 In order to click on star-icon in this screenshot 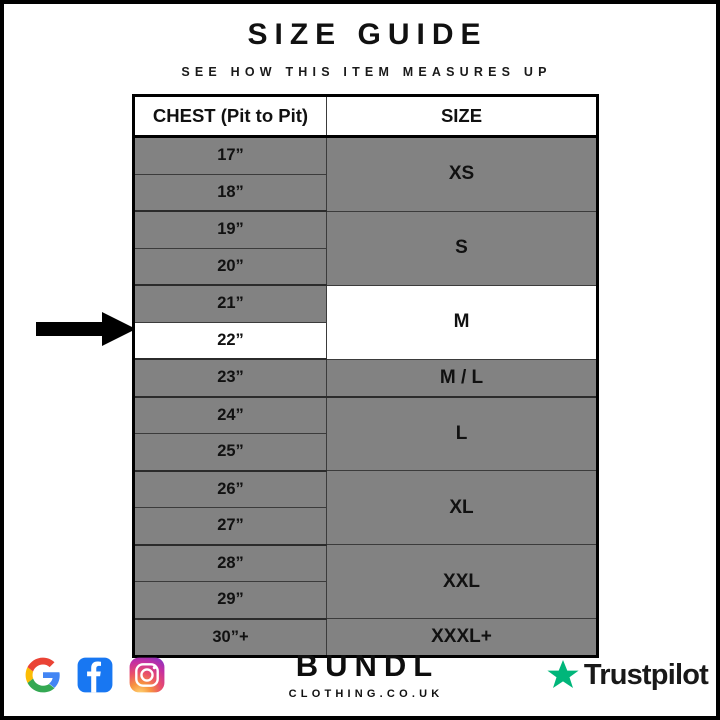, I will do `click(563, 675)`.